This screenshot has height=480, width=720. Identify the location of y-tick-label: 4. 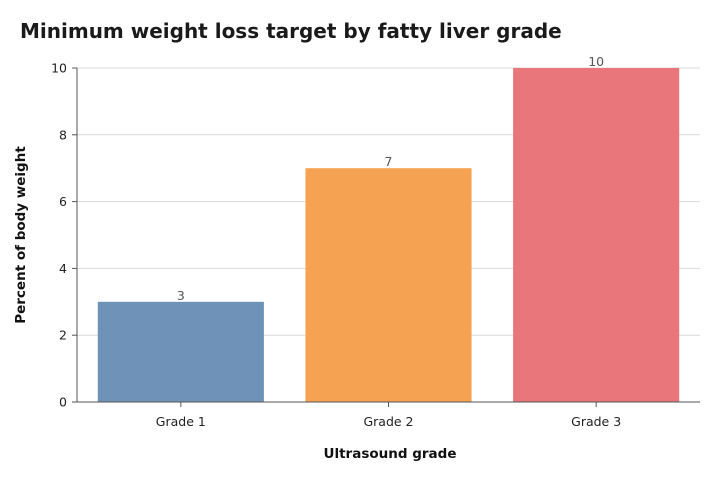
(63, 268).